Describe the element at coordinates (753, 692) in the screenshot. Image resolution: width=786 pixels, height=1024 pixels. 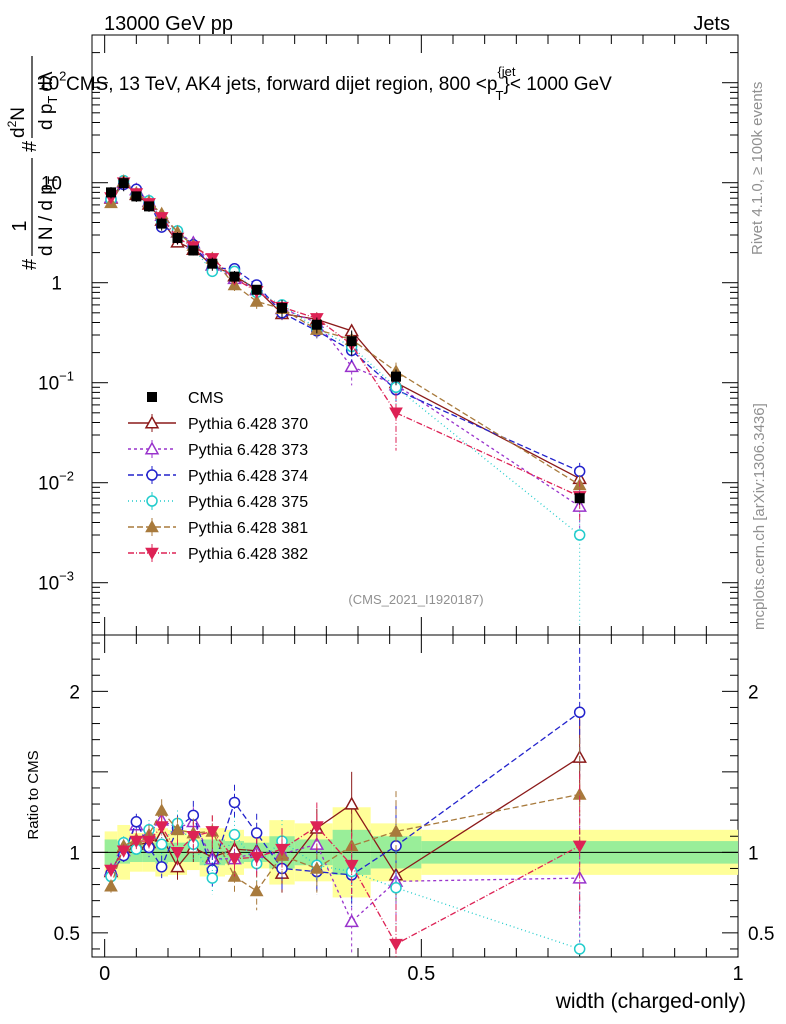
I see `ratio-y-tick-label-right: 2` at that location.